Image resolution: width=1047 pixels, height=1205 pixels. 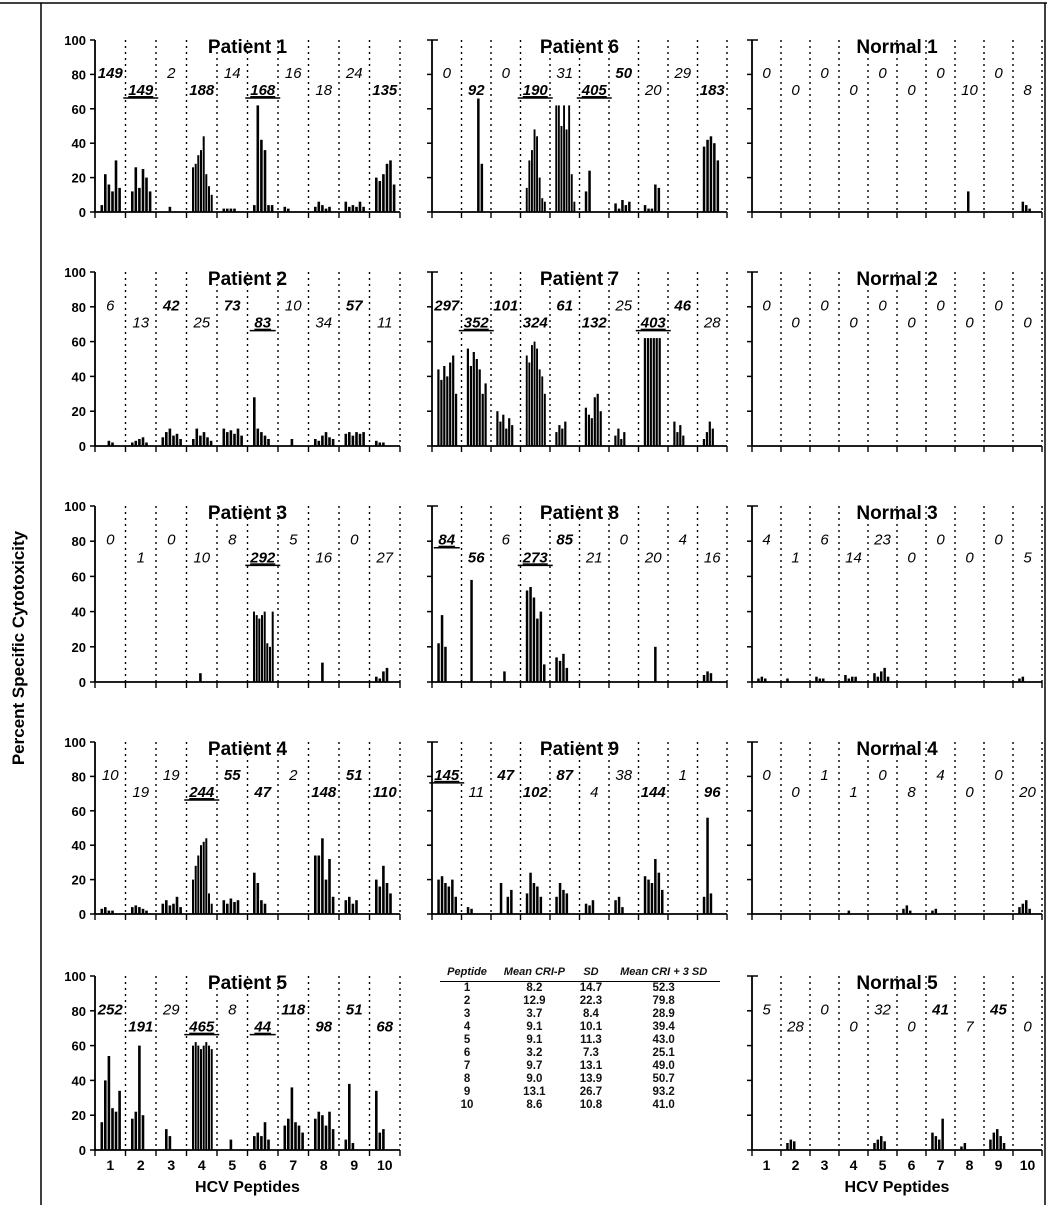 What do you see at coordinates (580, 1053) in the screenshot?
I see `table-row: 6 3.2 7.3 25.1` at bounding box center [580, 1053].